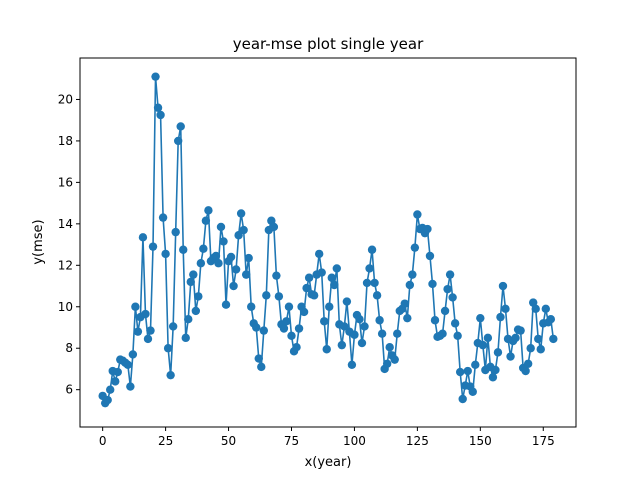 This screenshot has height=480, width=640. Describe the element at coordinates (543, 441) in the screenshot. I see `x-tick-label: 175` at that location.